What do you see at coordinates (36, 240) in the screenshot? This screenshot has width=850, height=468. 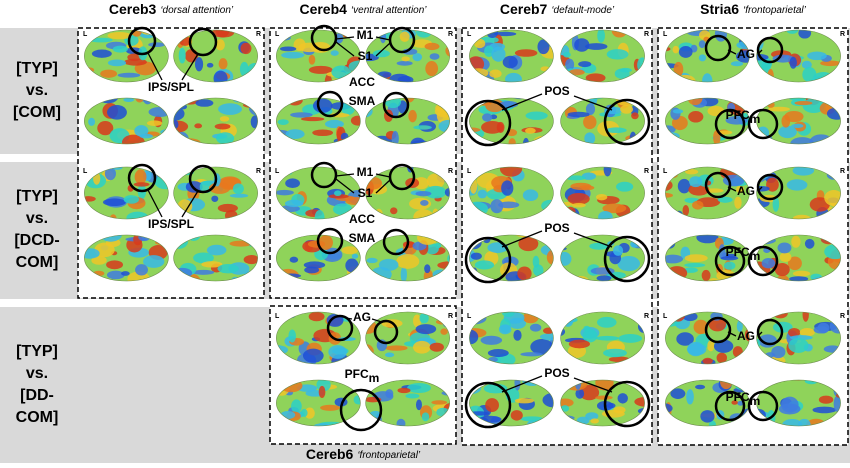 I see `row-label: [DCD-` at bounding box center [36, 240].